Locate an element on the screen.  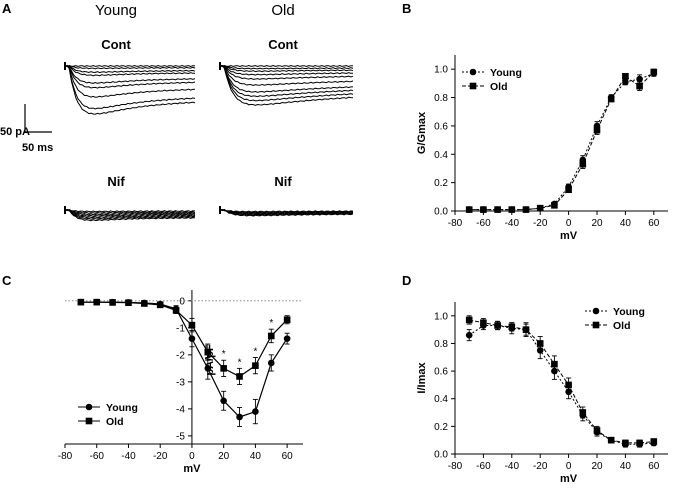
panel-d-x-tick-label: 20 is located at coordinates (597, 466).